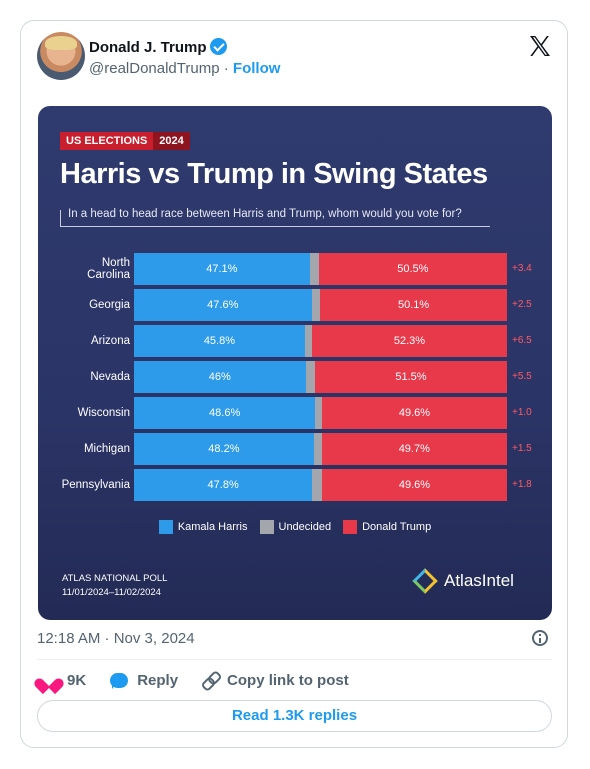 The image size is (590, 769). I want to click on question-underline, so click(275, 226).